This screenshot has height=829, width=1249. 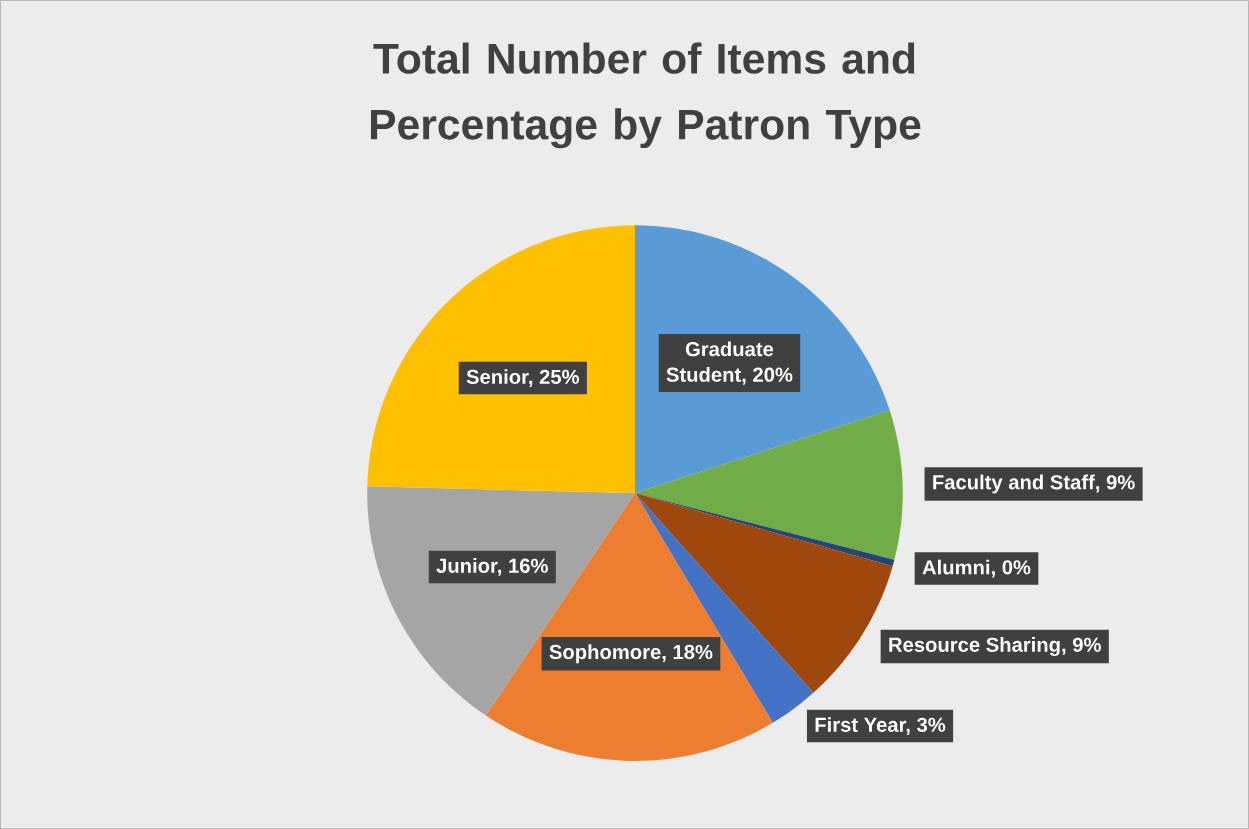 What do you see at coordinates (995, 646) in the screenshot?
I see `slice-label: Resource Sharing, 9%` at bounding box center [995, 646].